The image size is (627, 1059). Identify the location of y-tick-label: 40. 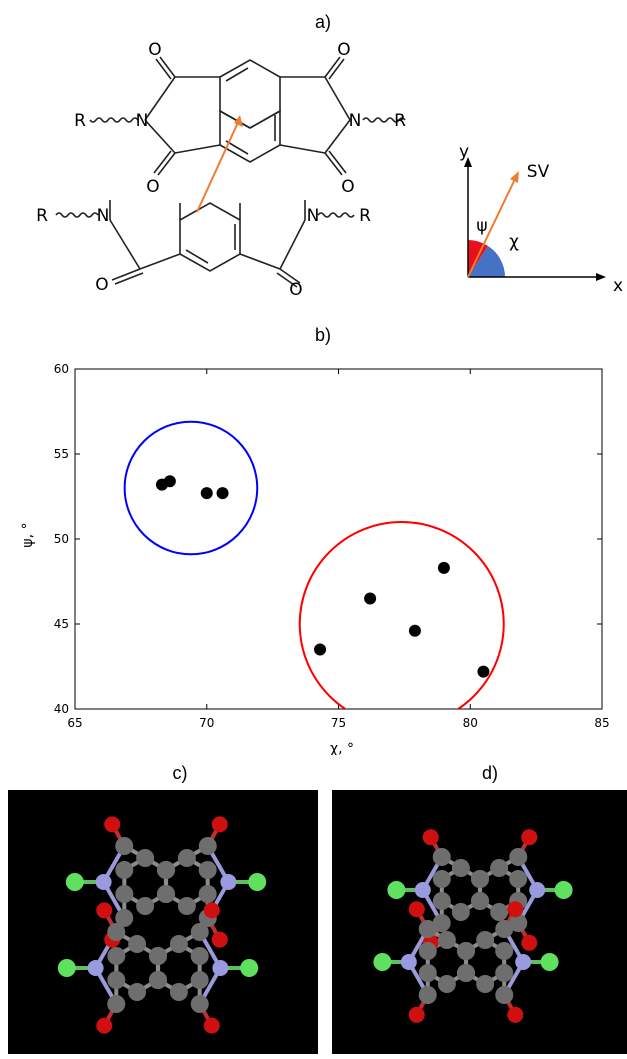
(61, 709).